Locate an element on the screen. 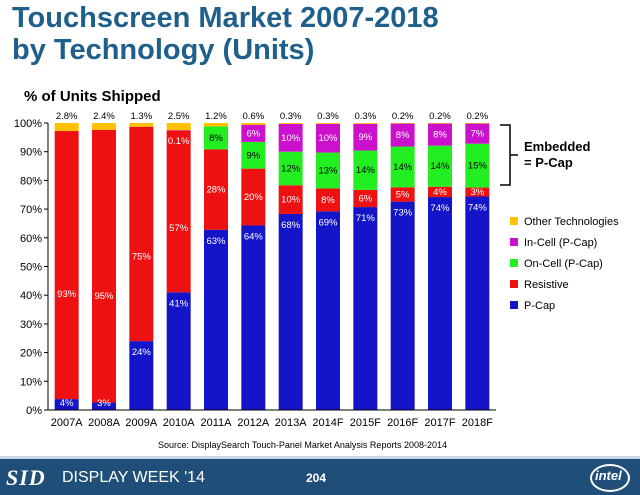 Image resolution: width=640 pixels, height=495 pixels. bar-resistive-2013A is located at coordinates (290, 199).